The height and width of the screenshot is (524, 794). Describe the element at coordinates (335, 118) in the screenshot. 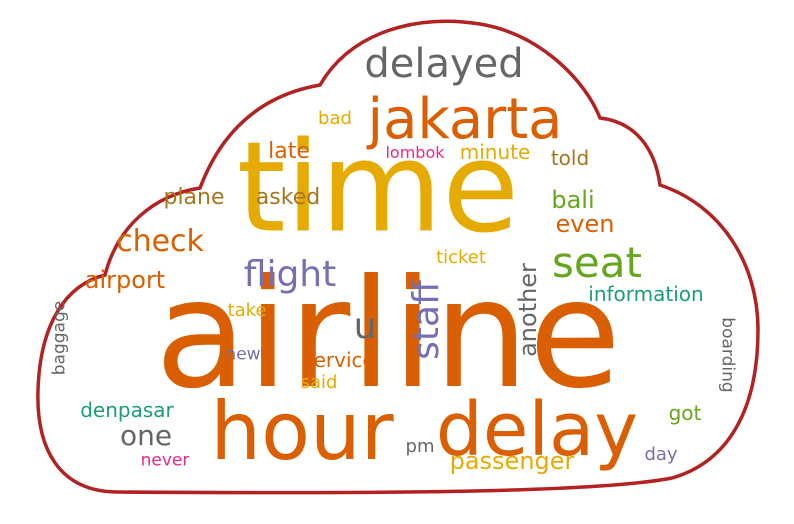

I see `word-bad: bad` at that location.